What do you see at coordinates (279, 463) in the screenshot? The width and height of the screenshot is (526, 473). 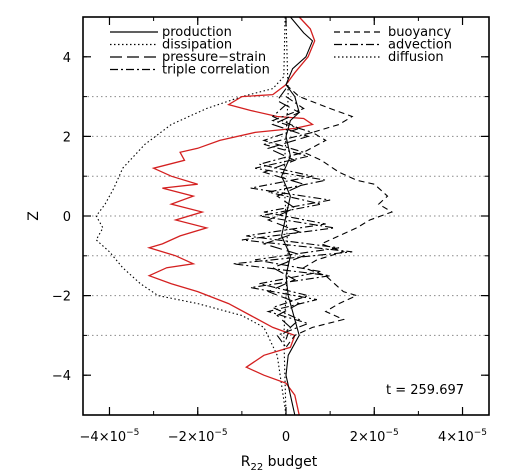 I see `x-axis-title: R22 budget` at bounding box center [279, 463].